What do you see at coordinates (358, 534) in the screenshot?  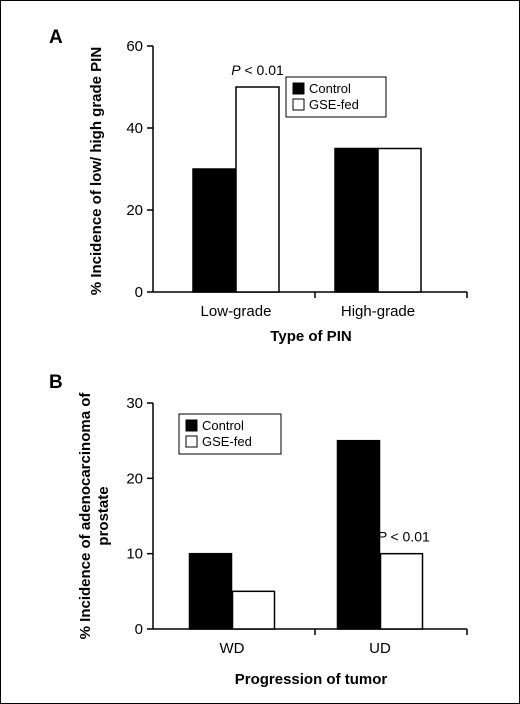 I see `panel-b-bar-control-ud` at bounding box center [358, 534].